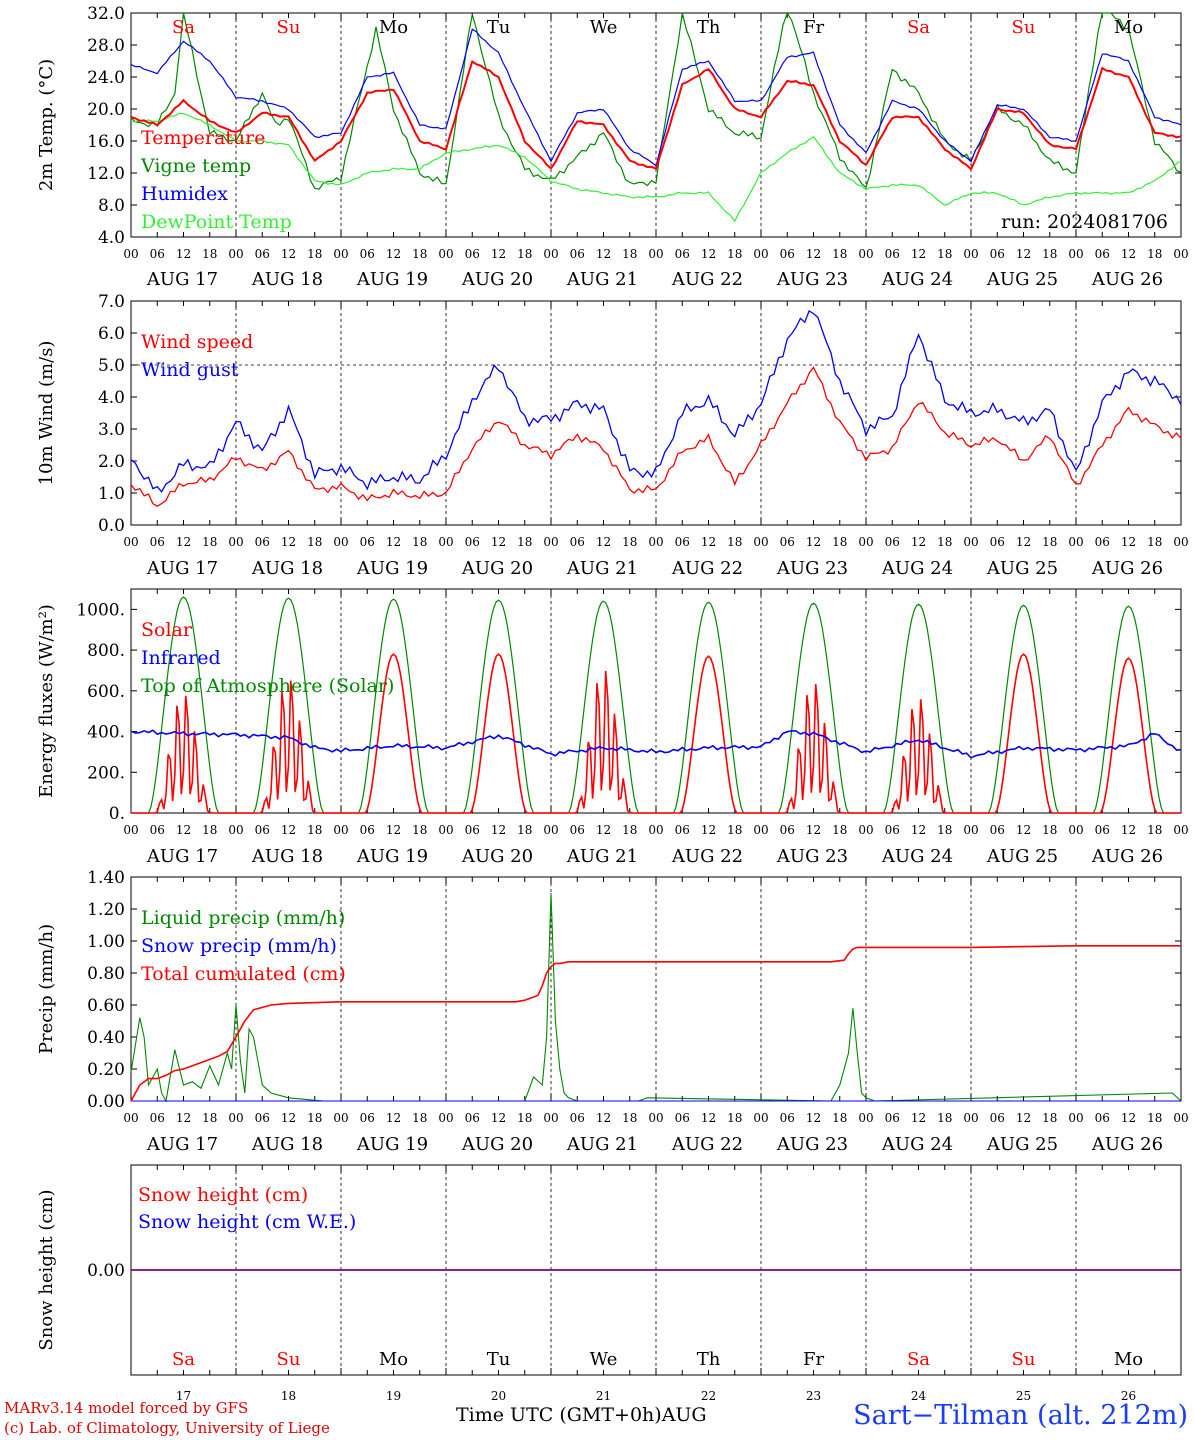  I want to click on y-tick-label: 1.0, so click(111, 494).